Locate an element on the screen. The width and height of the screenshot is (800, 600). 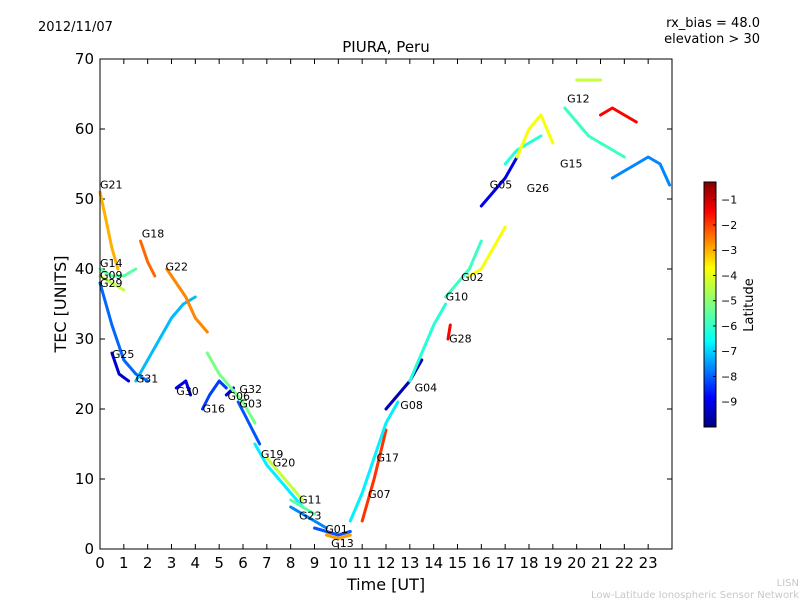
series-g18 is located at coordinates (148, 258).